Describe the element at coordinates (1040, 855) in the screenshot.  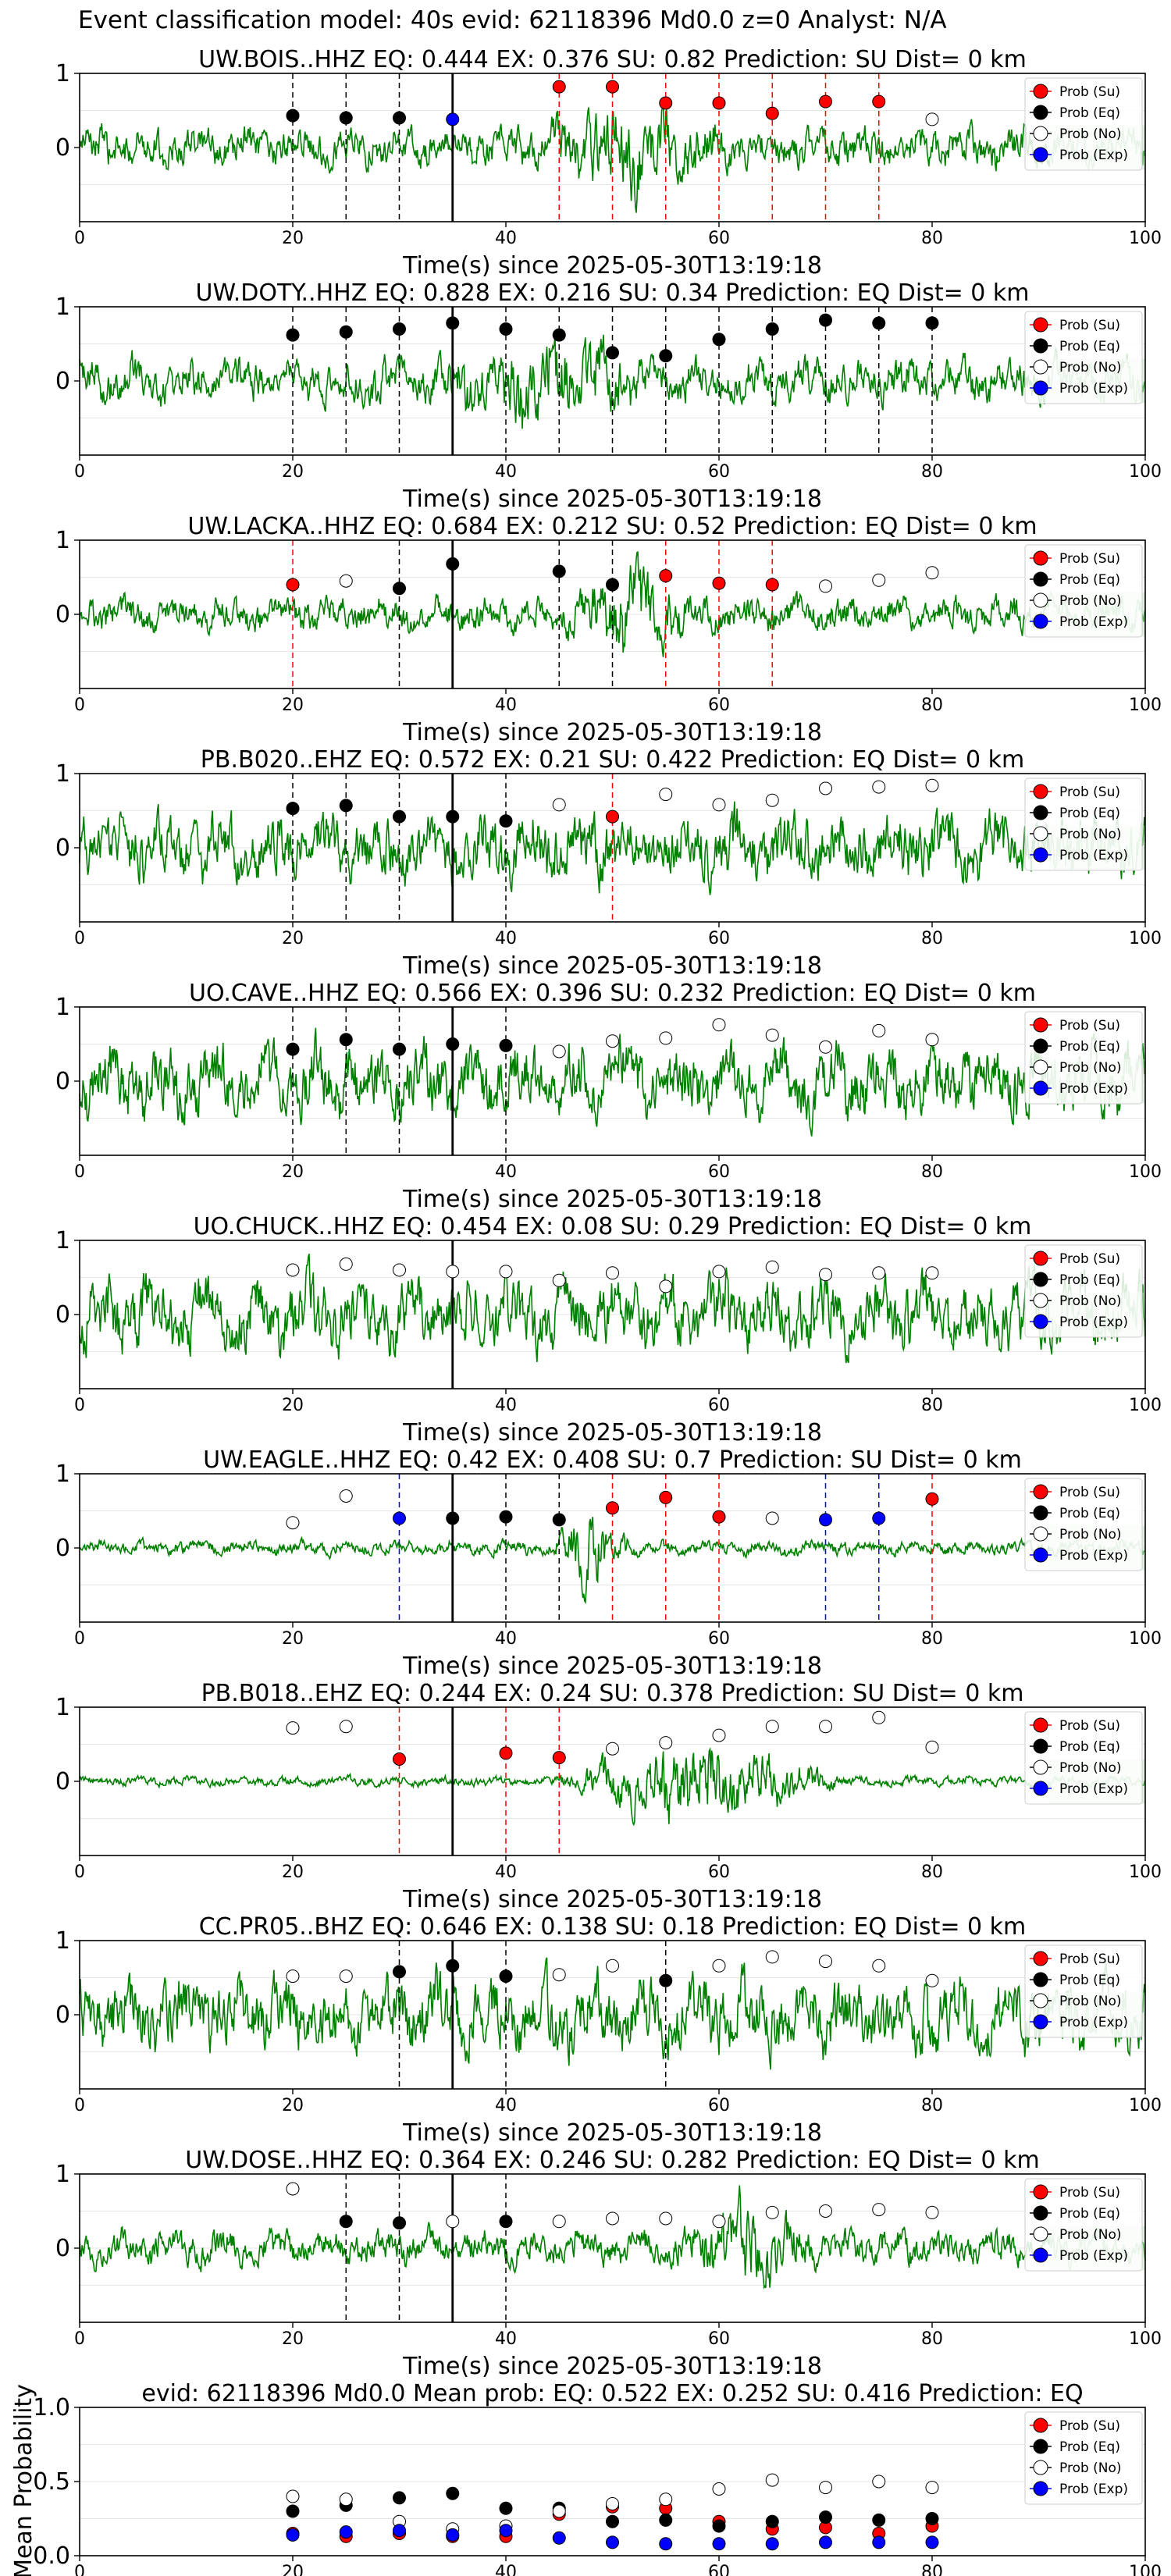
I see `legend-marker-exp` at that location.